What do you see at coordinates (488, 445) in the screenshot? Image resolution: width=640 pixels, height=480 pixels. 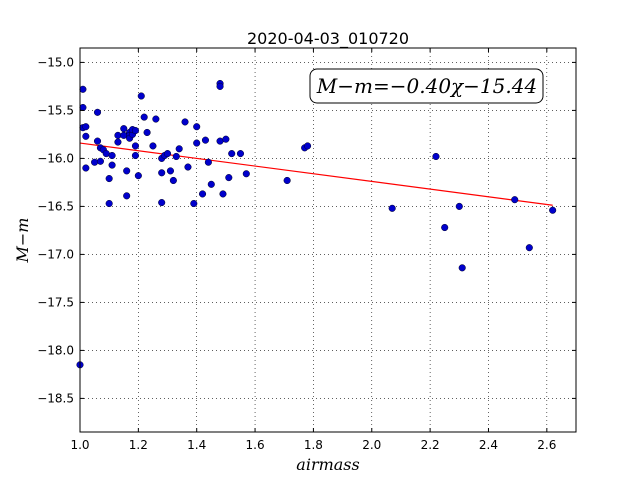 I see `x-tick-label: 2.4` at bounding box center [488, 445].